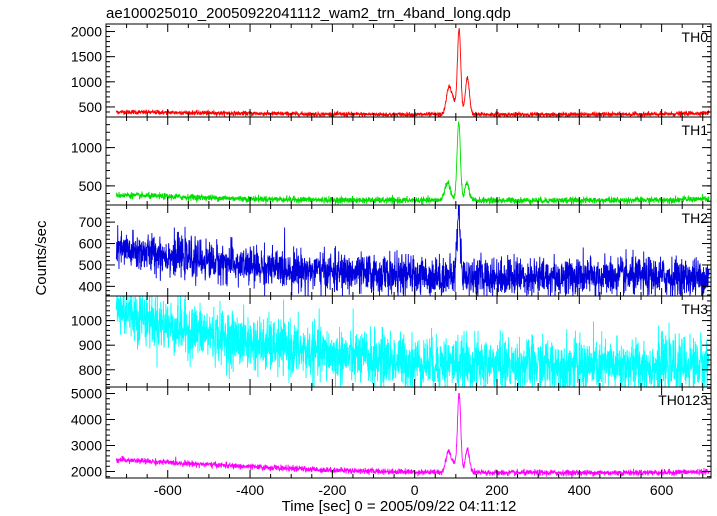 The height and width of the screenshot is (516, 717). I want to click on x-tick-label: 400, so click(580, 490).